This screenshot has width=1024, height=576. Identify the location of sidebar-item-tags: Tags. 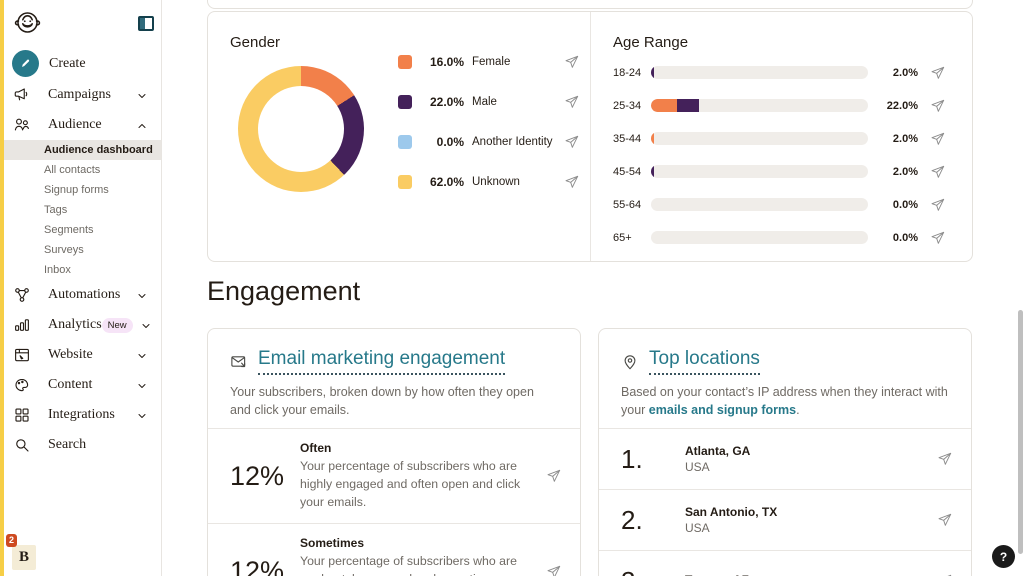
(56, 210).